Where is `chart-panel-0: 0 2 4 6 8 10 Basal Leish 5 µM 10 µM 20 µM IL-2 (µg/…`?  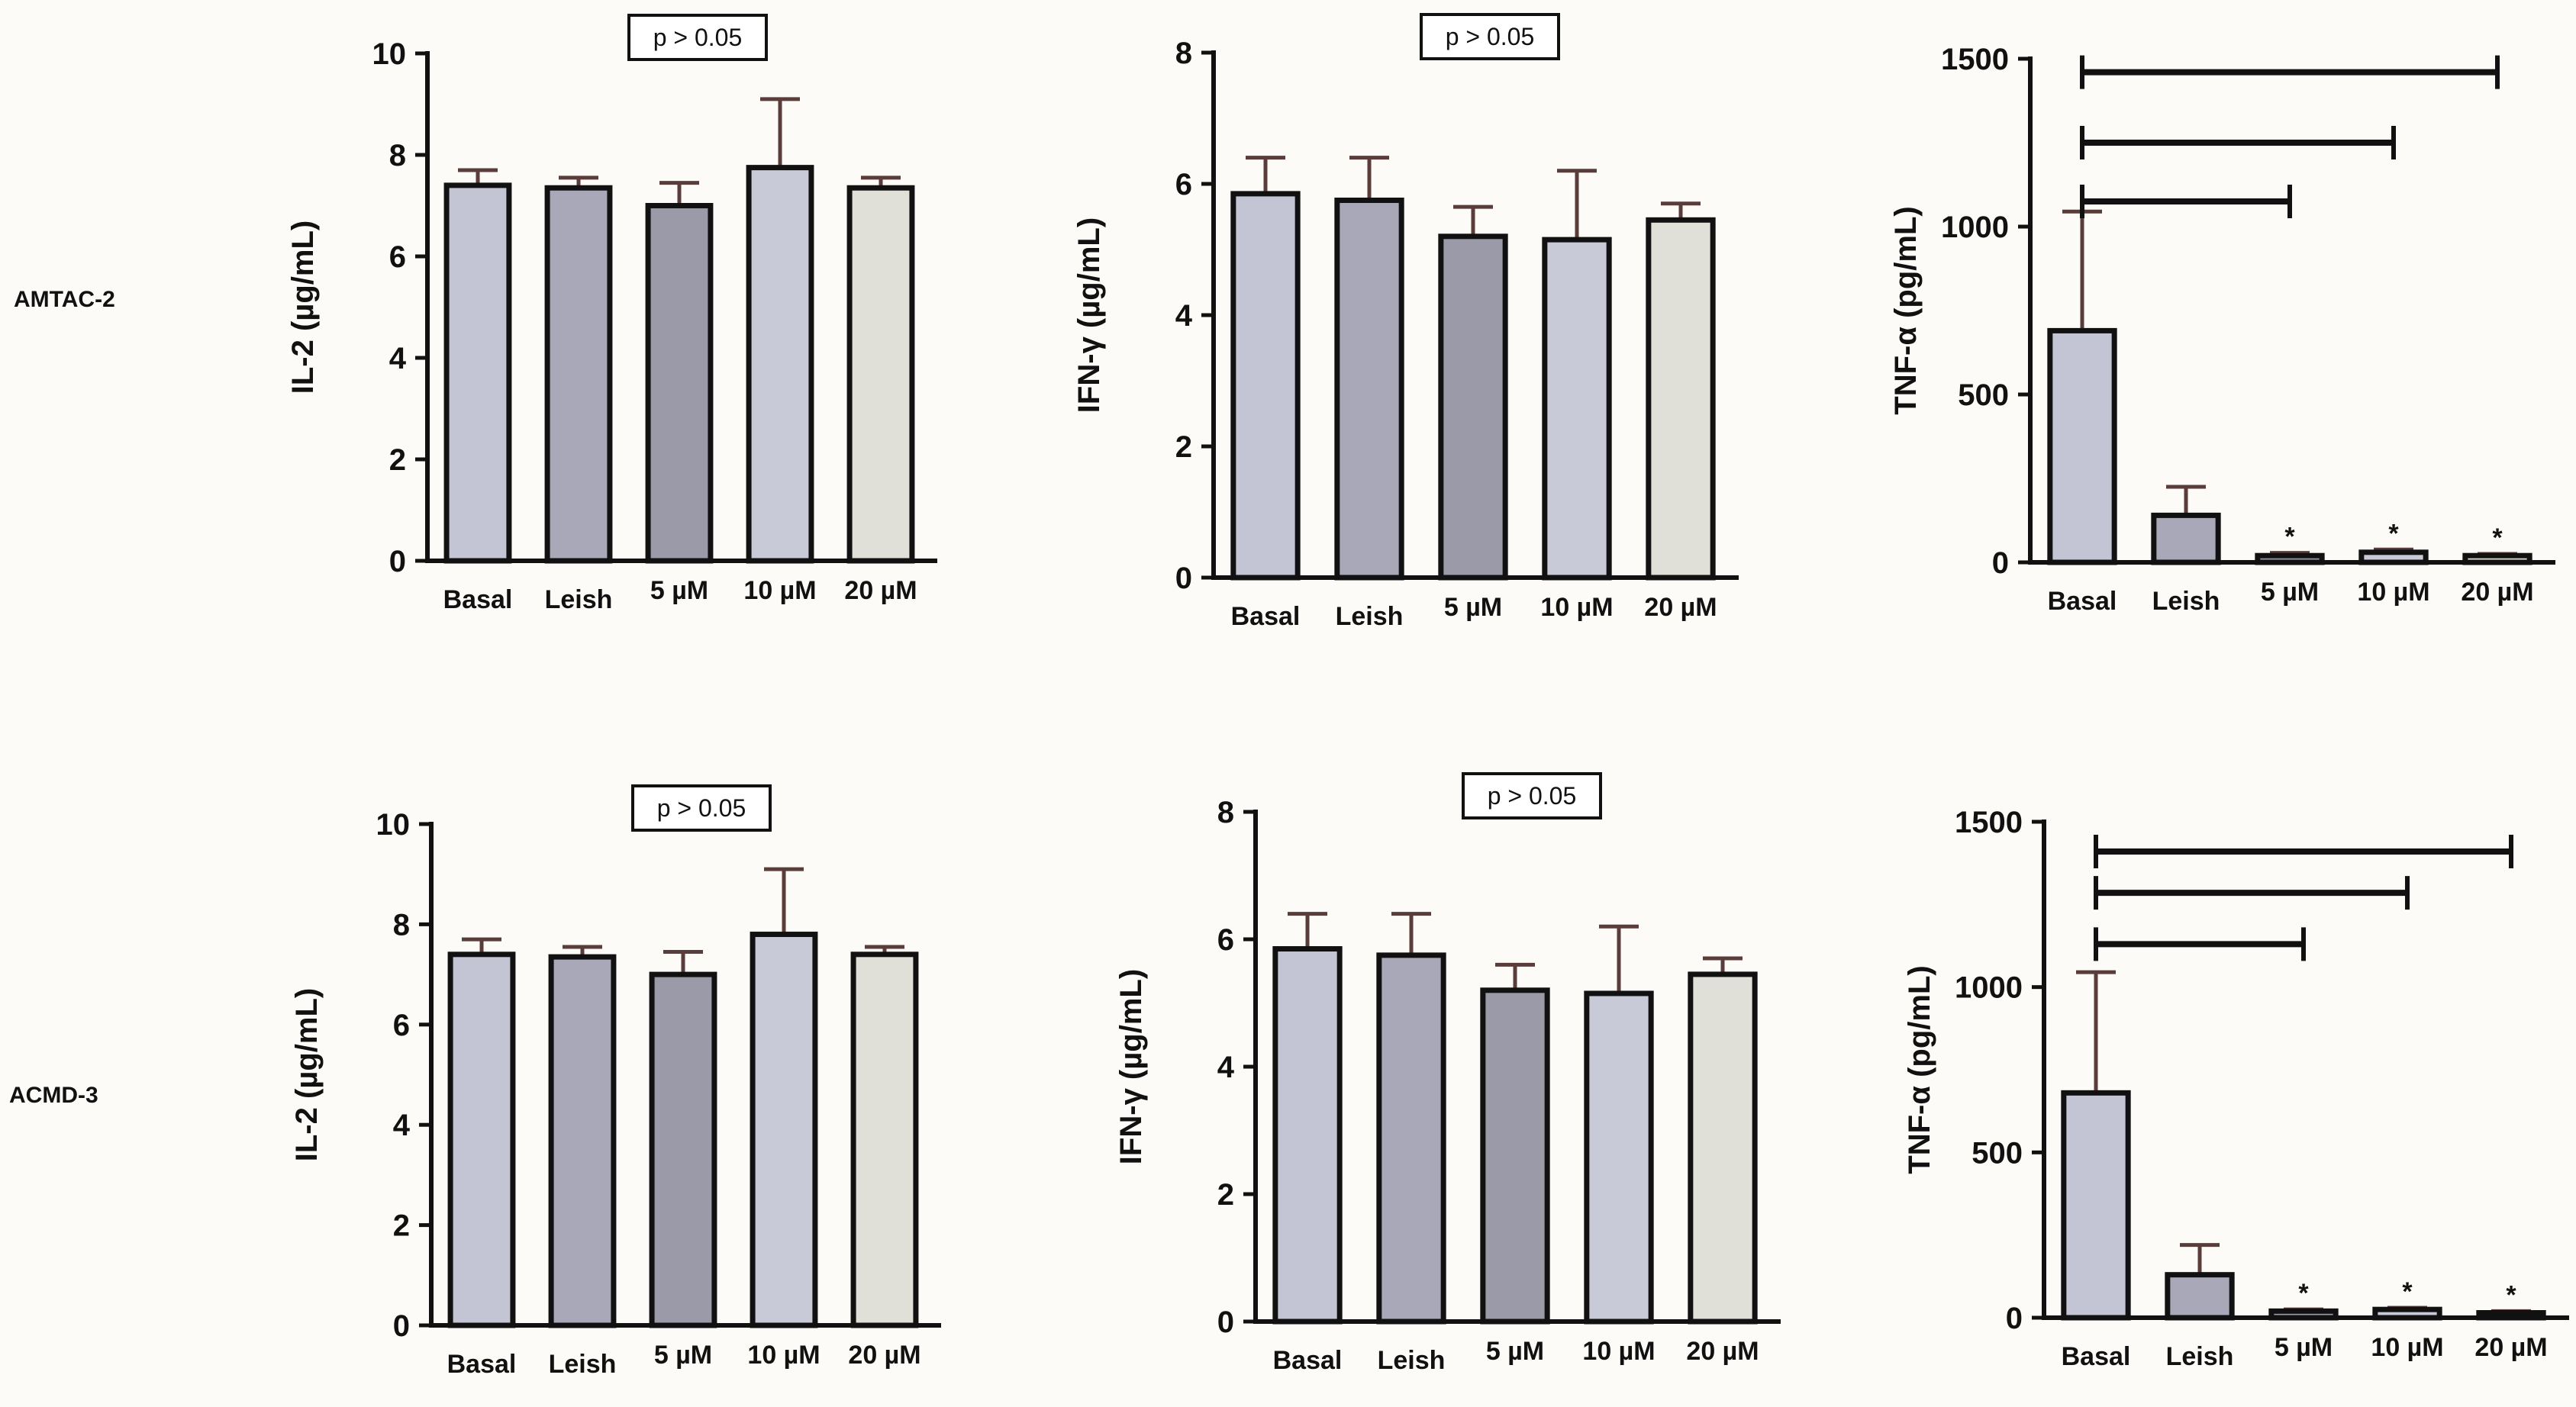 chart-panel-0: 0 2 4 6 8 10 Basal Leish 5 µM 10 µM 20 µM IL-2 (µg/… is located at coordinates (612, 314).